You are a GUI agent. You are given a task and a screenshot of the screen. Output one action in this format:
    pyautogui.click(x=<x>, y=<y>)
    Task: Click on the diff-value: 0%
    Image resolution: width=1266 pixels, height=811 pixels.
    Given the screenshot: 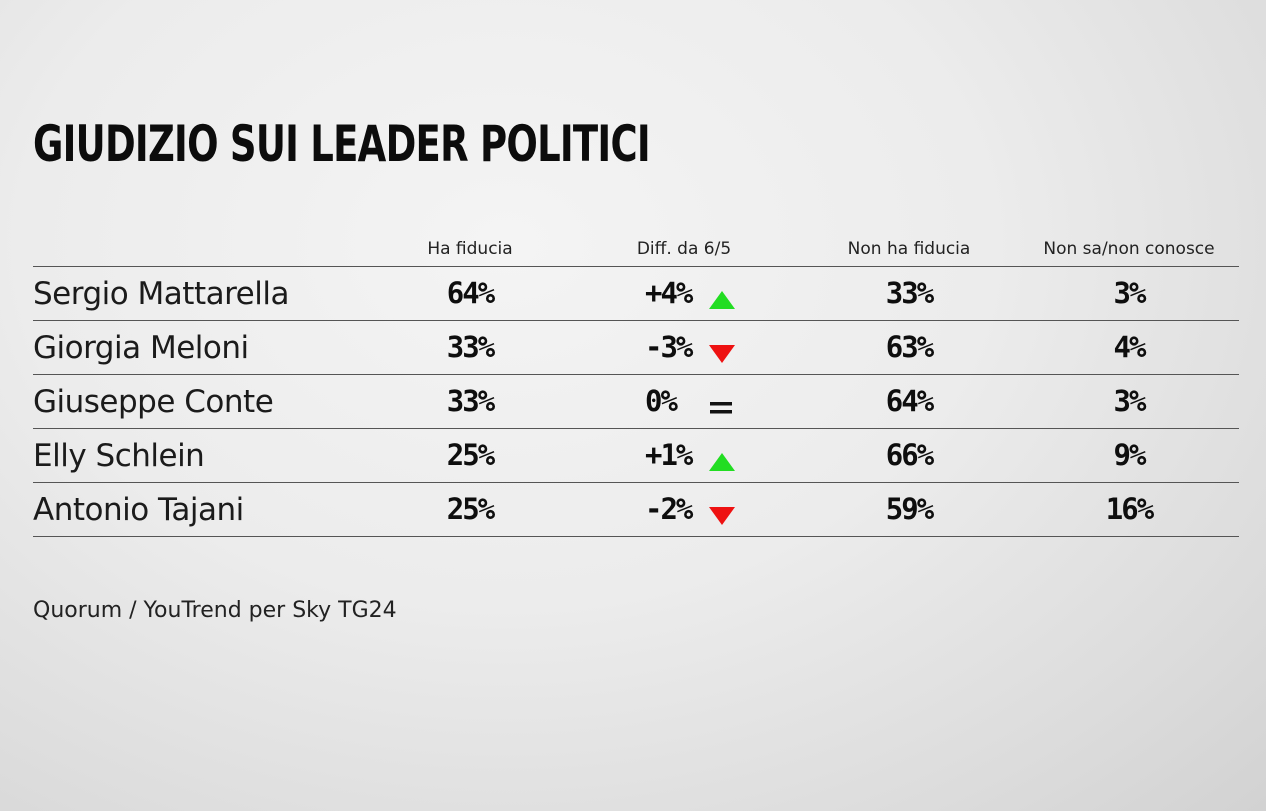 What is the action you would take?
    pyautogui.click(x=661, y=401)
    